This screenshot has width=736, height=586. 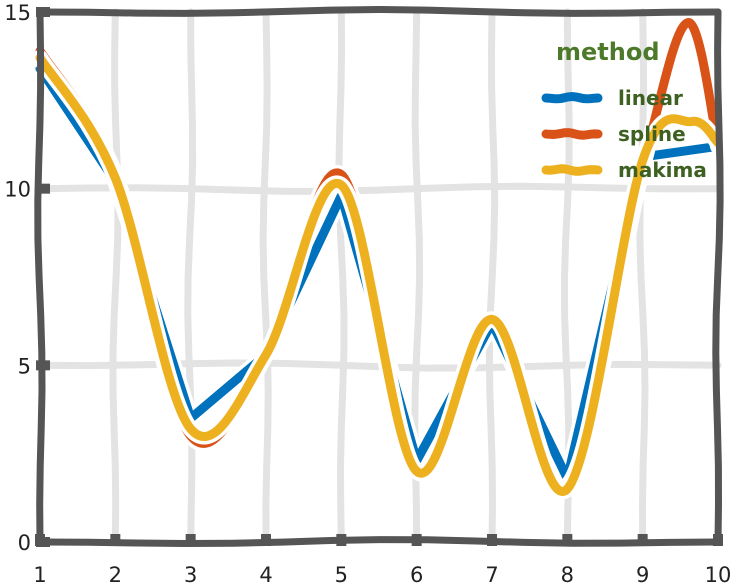 I want to click on legend-swatch-linear, so click(x=572, y=97).